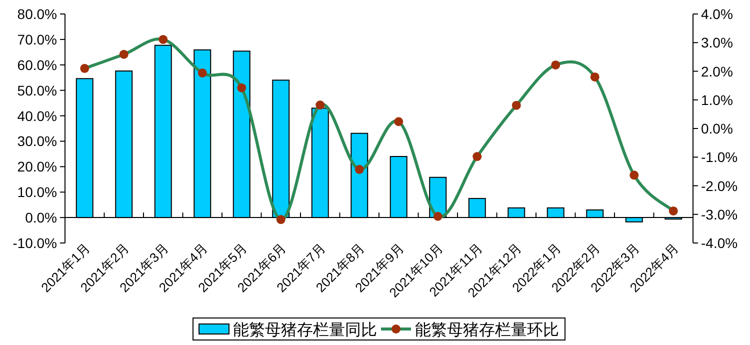  I want to click on y2-tick-label: -1.0%, so click(719, 157).